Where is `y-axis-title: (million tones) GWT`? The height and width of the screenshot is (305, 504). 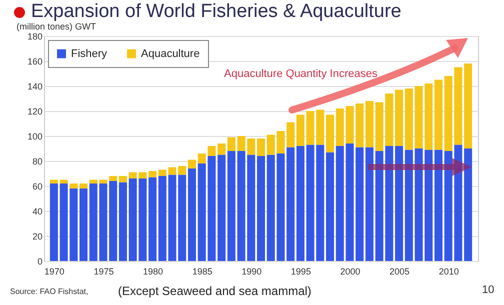 y-axis-title: (million tones) GWT is located at coordinates (56, 27).